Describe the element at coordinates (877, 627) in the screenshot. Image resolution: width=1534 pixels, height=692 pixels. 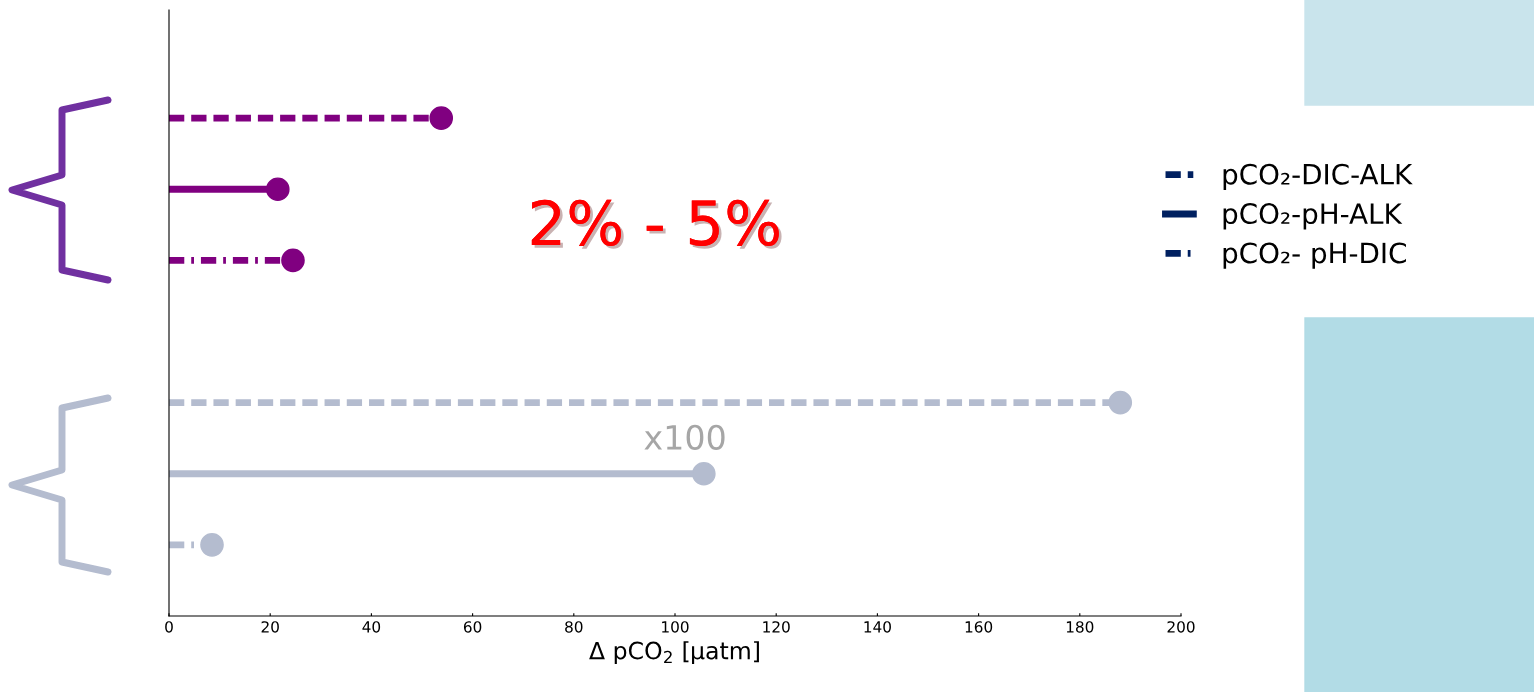
I see `x-tick-label: 140` at that location.